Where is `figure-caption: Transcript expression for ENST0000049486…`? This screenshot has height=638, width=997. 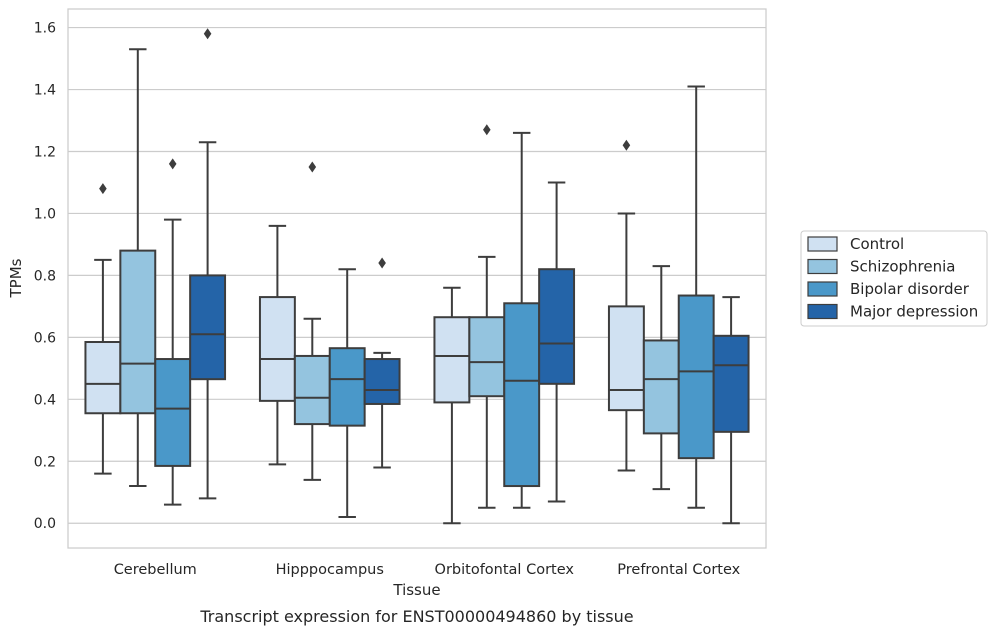
figure-caption: Transcript expression for ENST0000049486… is located at coordinates (416, 616).